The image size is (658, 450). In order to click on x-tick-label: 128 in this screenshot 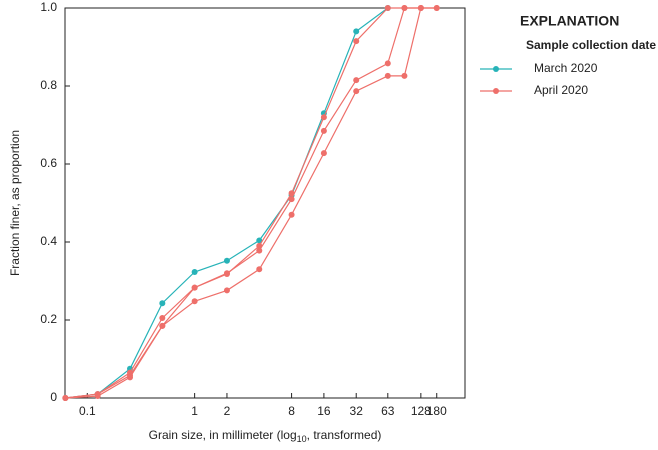, I will do `click(421, 411)`.